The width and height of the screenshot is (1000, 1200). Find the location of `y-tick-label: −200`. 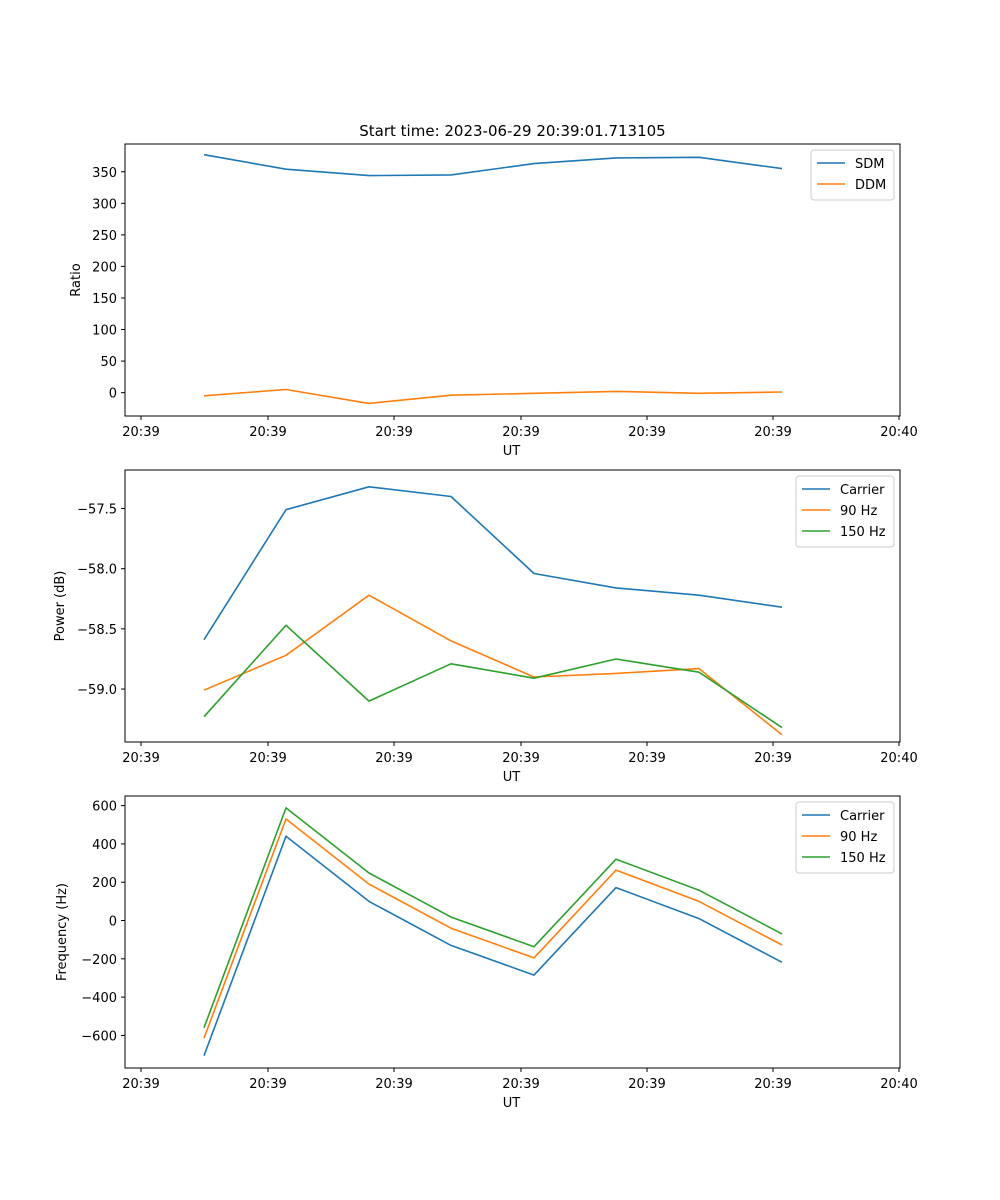

y-tick-label: −200 is located at coordinates (99, 960).